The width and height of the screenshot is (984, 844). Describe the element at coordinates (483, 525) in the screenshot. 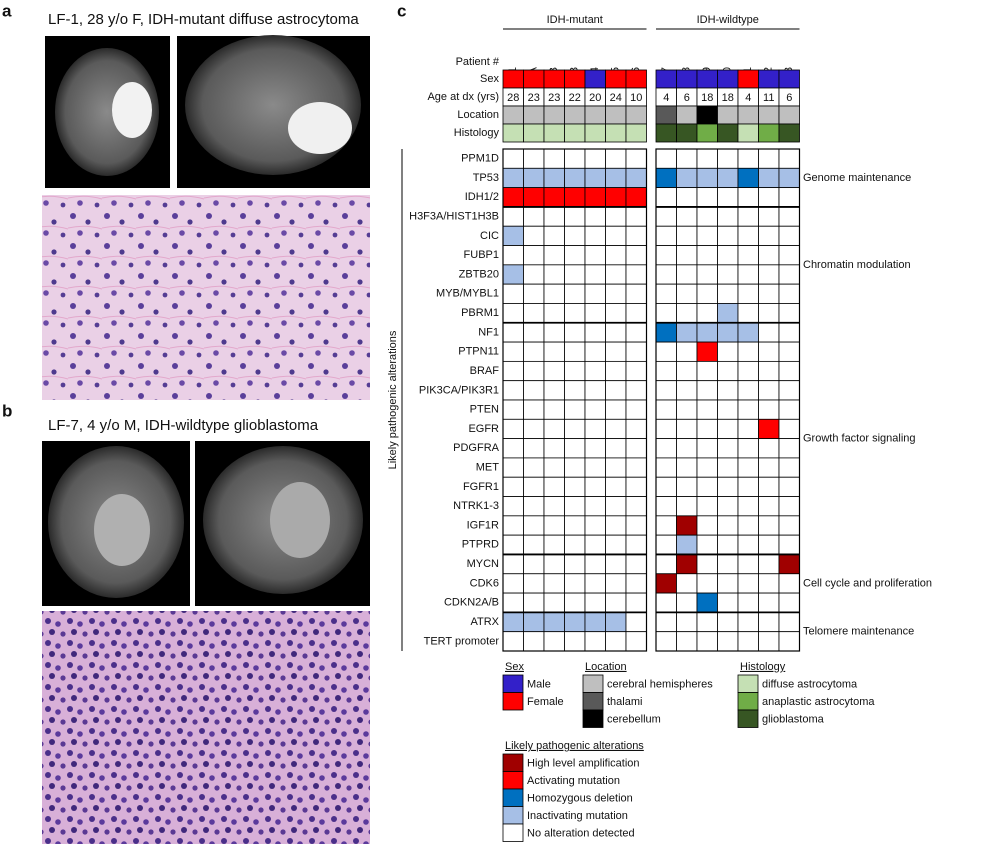

I see `gene-label: IGF1R` at that location.